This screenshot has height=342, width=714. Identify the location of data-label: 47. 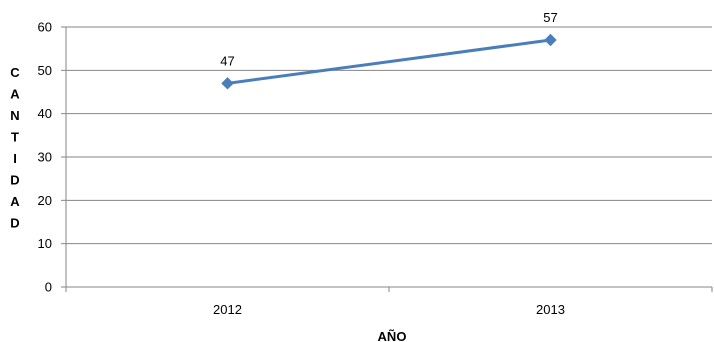
(227, 60).